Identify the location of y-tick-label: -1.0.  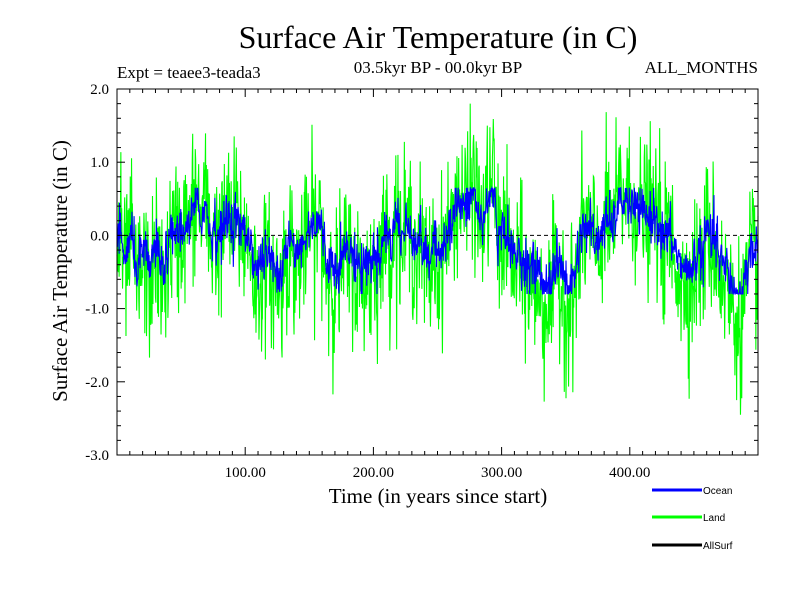
(97, 310).